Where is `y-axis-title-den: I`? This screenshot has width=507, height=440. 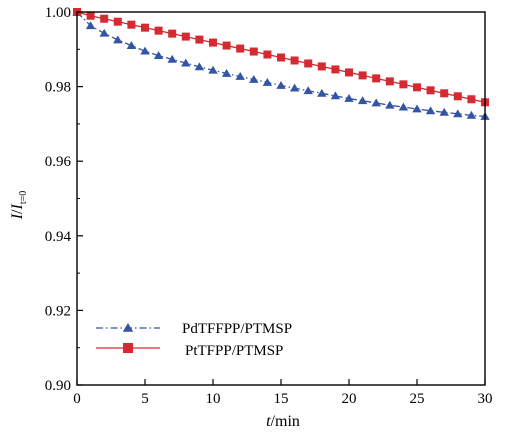
y-axis-title-den: I is located at coordinates (17, 206).